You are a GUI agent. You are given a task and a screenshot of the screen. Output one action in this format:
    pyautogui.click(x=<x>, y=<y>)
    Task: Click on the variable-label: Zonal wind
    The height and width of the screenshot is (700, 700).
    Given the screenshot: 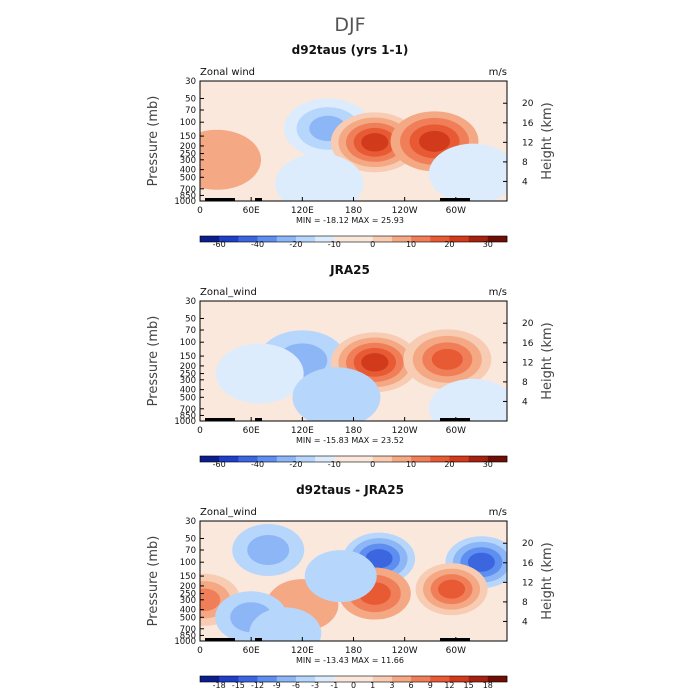 What is the action you would take?
    pyautogui.click(x=227, y=72)
    